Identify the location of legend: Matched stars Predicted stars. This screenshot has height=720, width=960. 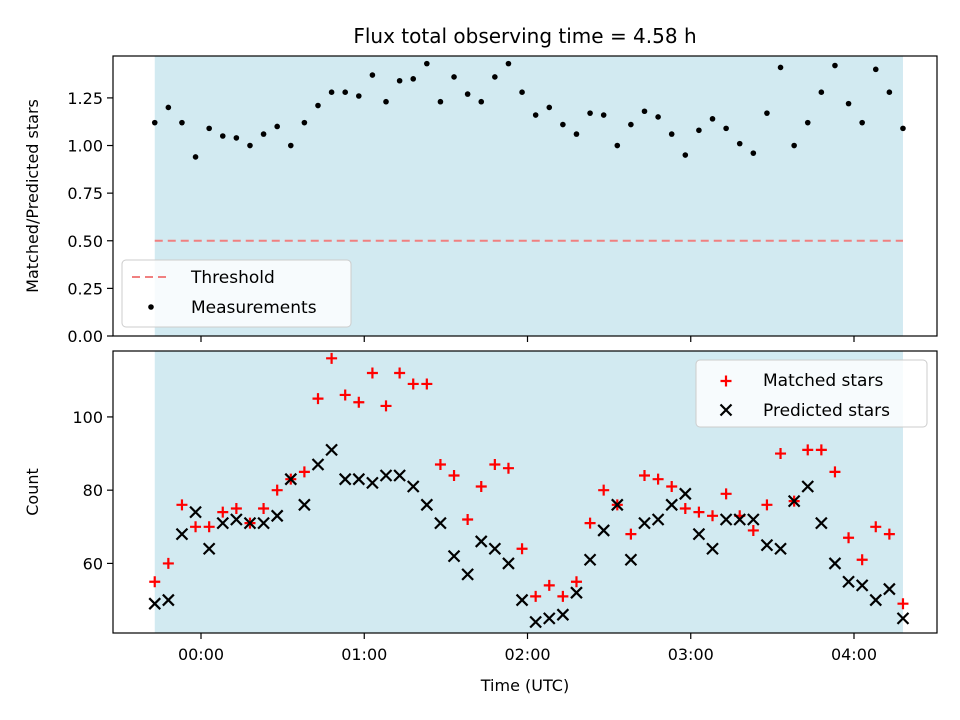
(811, 393).